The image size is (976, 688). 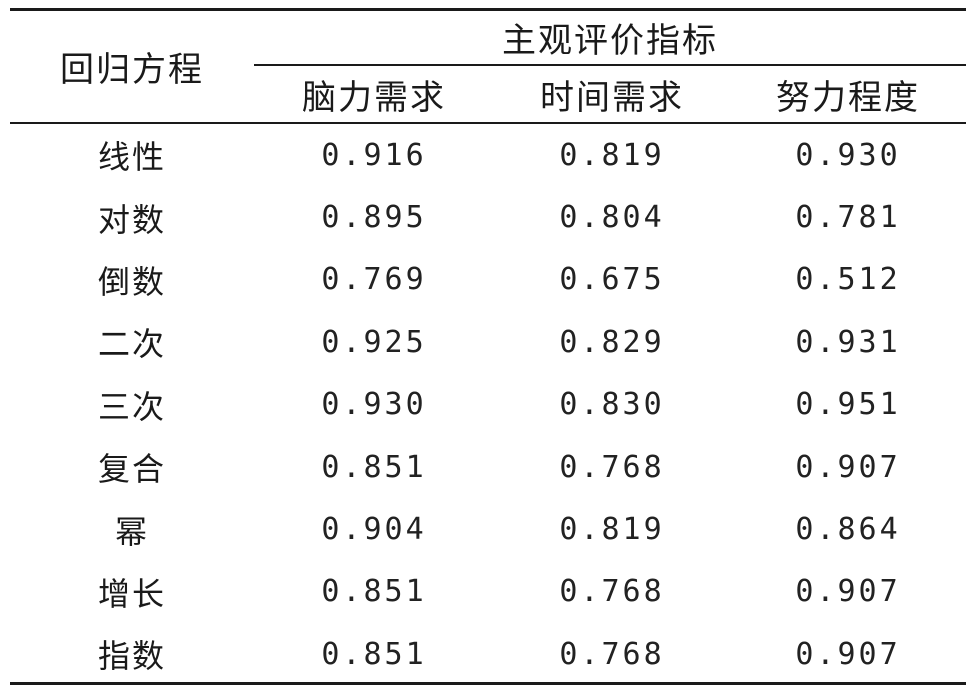 I want to click on table-cell: 0.925, so click(x=374, y=342).